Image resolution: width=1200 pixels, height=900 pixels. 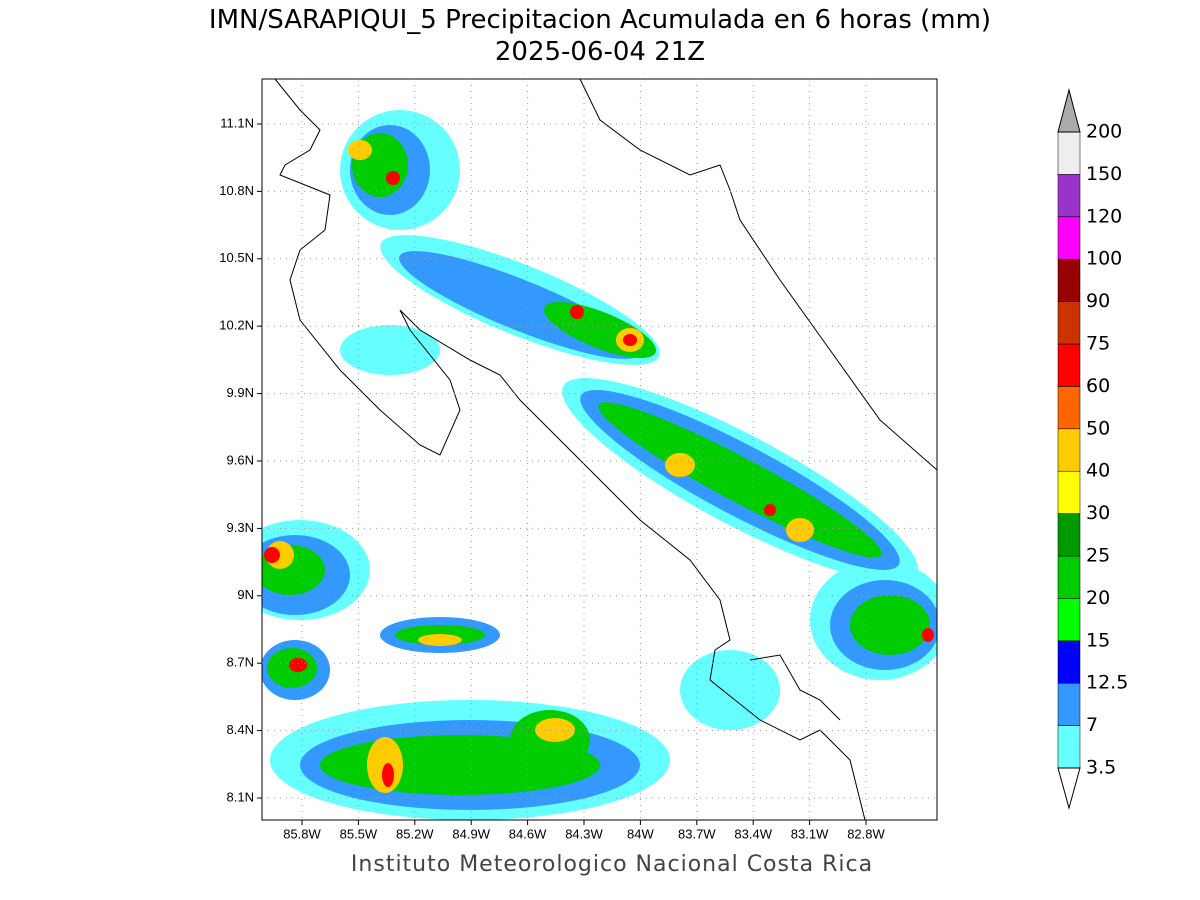 I want to click on lon-label: 85.2W, so click(x=415, y=833).